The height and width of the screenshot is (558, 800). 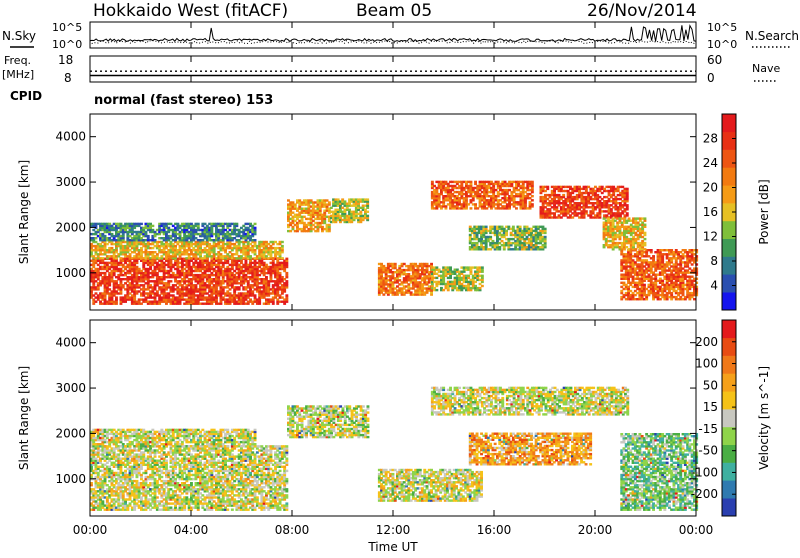 I want to click on noise-top-tick-left: 10^5, so click(x=67, y=27).